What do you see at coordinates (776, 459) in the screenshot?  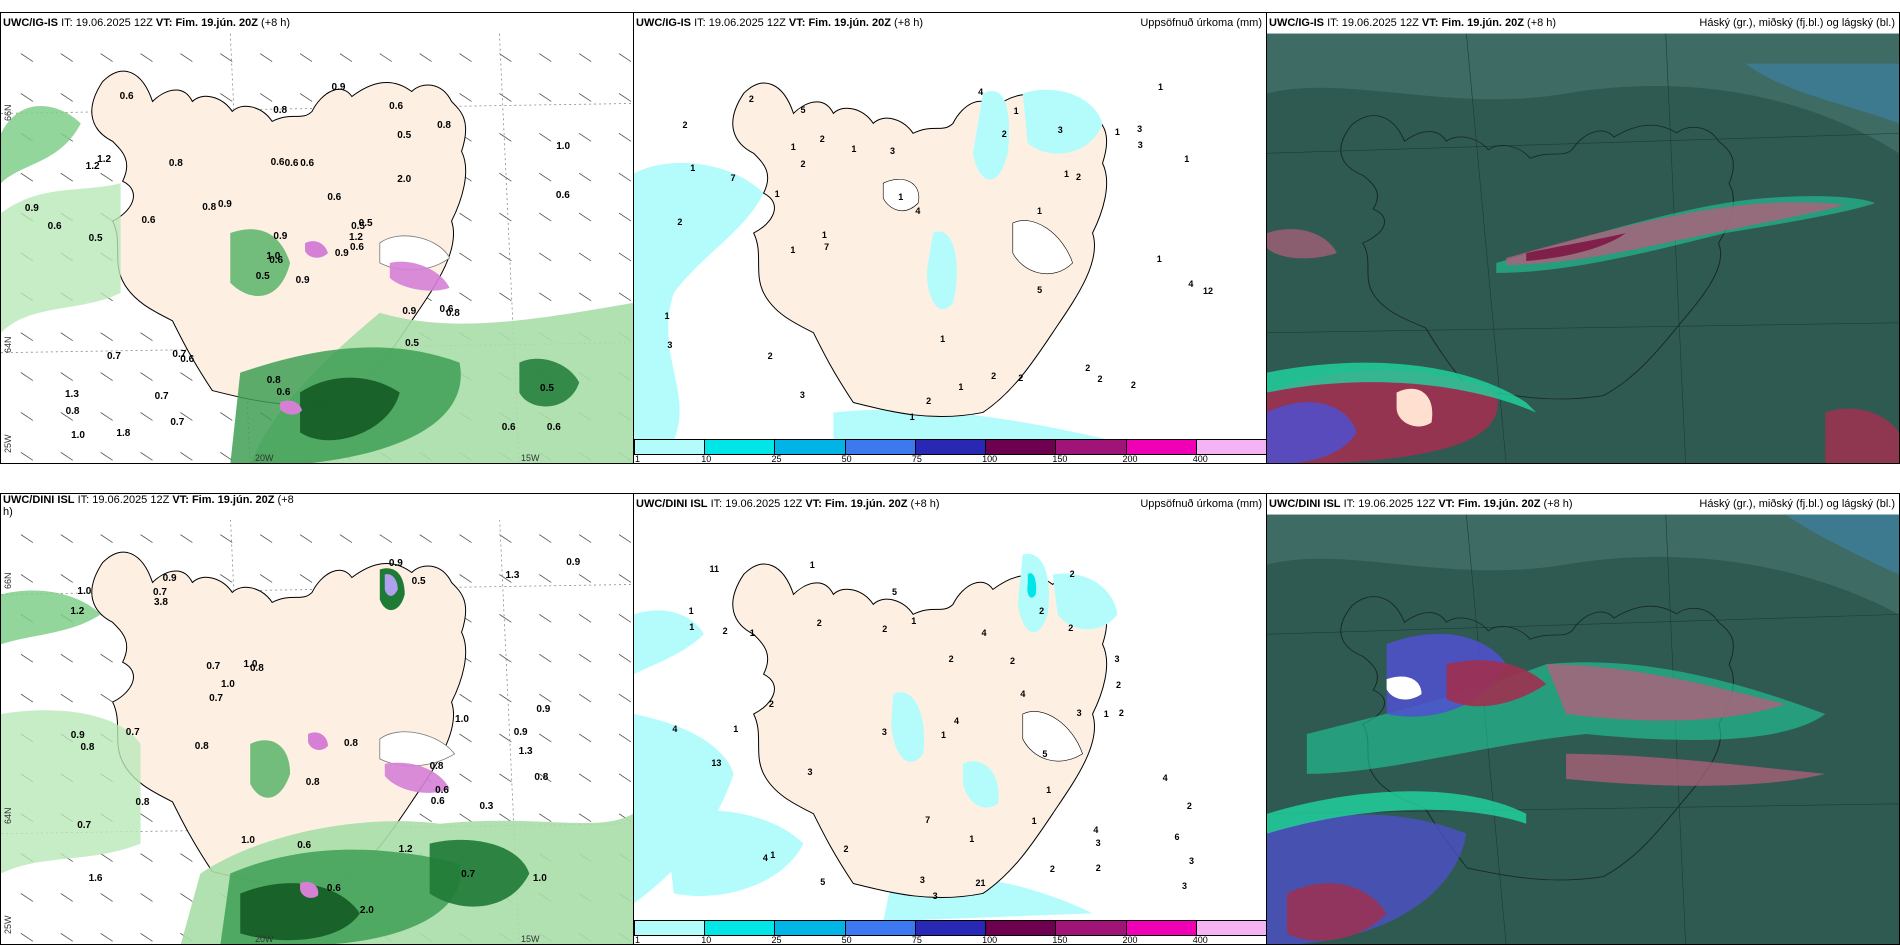 I see `colorbar-tick-label: 25` at bounding box center [776, 459].